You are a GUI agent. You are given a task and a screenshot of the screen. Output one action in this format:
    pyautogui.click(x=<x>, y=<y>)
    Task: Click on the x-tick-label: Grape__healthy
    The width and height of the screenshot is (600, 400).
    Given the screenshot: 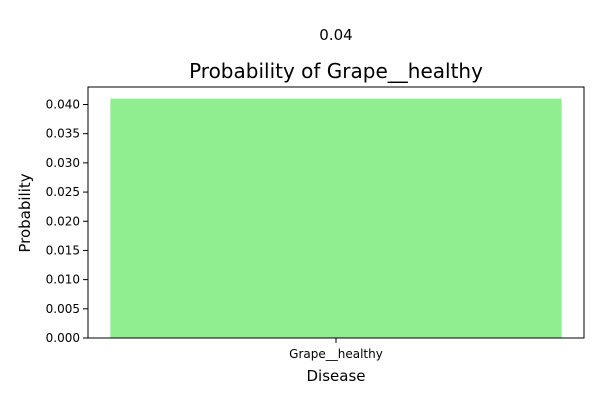 What is the action you would take?
    pyautogui.click(x=336, y=354)
    